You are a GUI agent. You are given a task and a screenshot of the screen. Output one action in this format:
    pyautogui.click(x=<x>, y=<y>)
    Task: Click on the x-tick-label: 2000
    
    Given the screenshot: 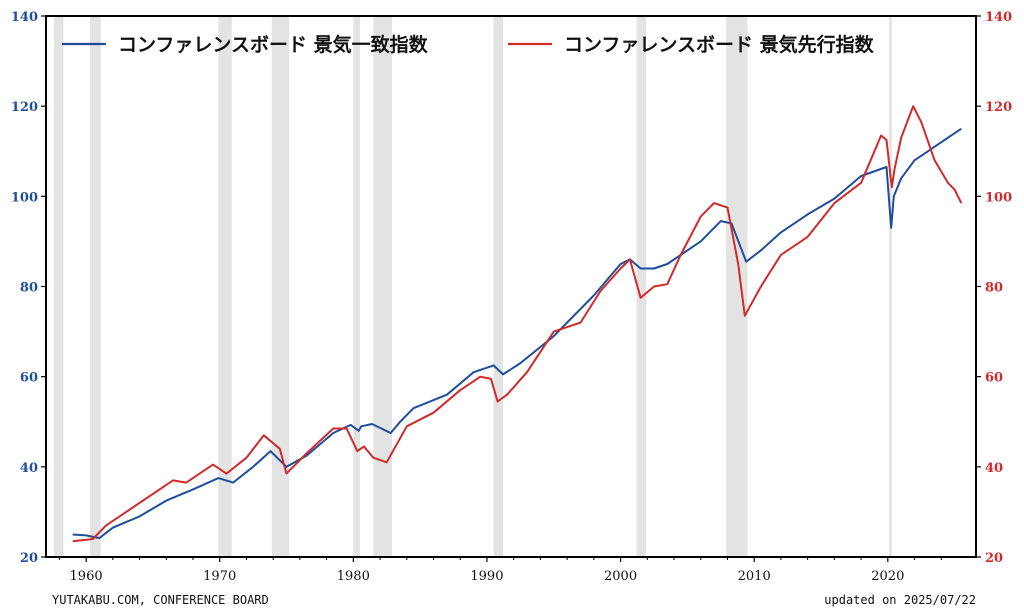 What is the action you would take?
    pyautogui.click(x=620, y=576)
    